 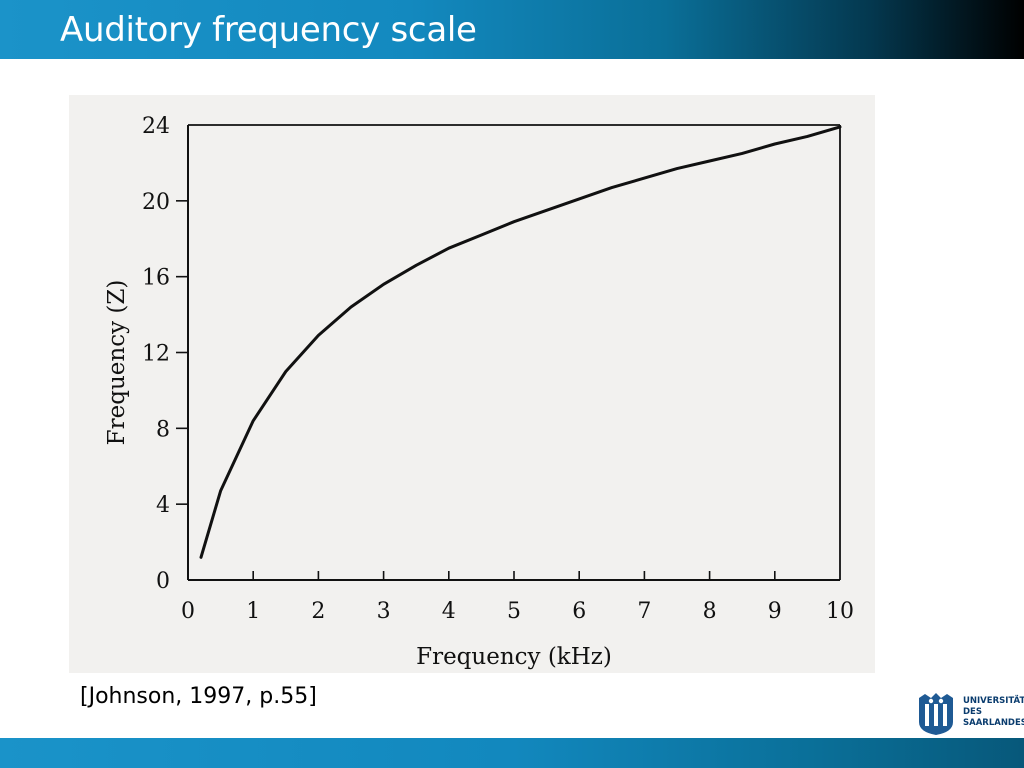 I want to click on y-tick-label: 12, so click(x=156, y=354).